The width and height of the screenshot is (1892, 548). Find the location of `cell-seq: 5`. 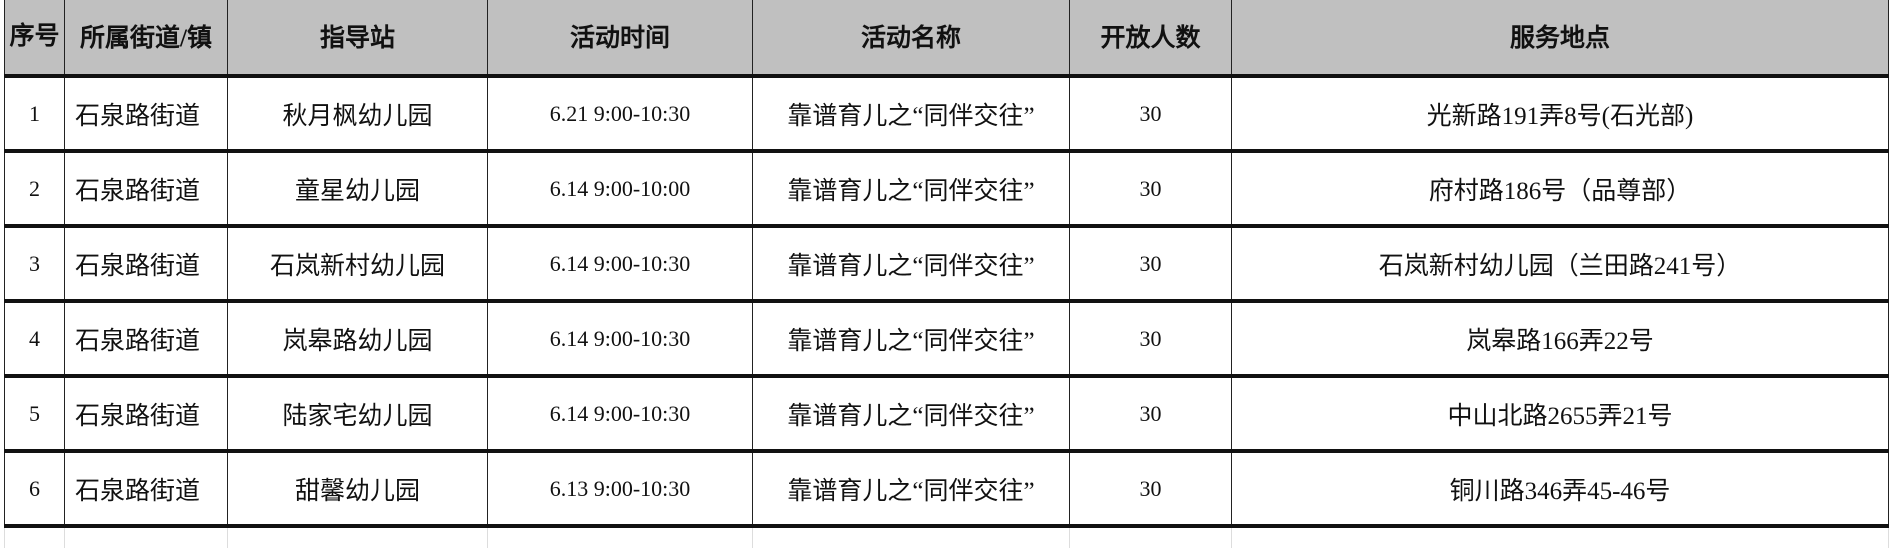

cell-seq: 5 is located at coordinates (34, 414).